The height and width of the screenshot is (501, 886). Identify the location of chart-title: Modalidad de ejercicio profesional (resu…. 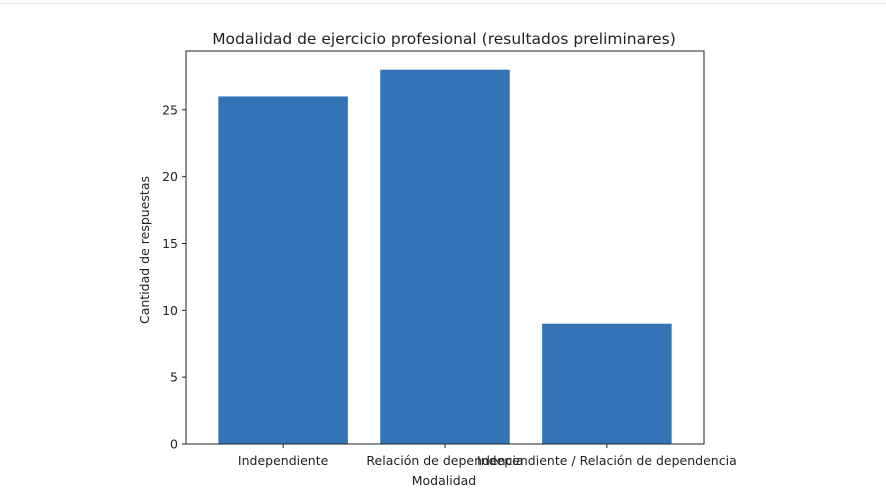
(444, 39).